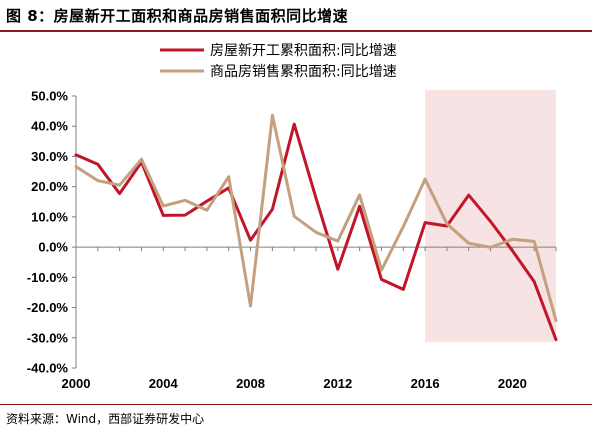  What do you see at coordinates (337, 383) in the screenshot?
I see `x-tick-label: 2012` at bounding box center [337, 383].